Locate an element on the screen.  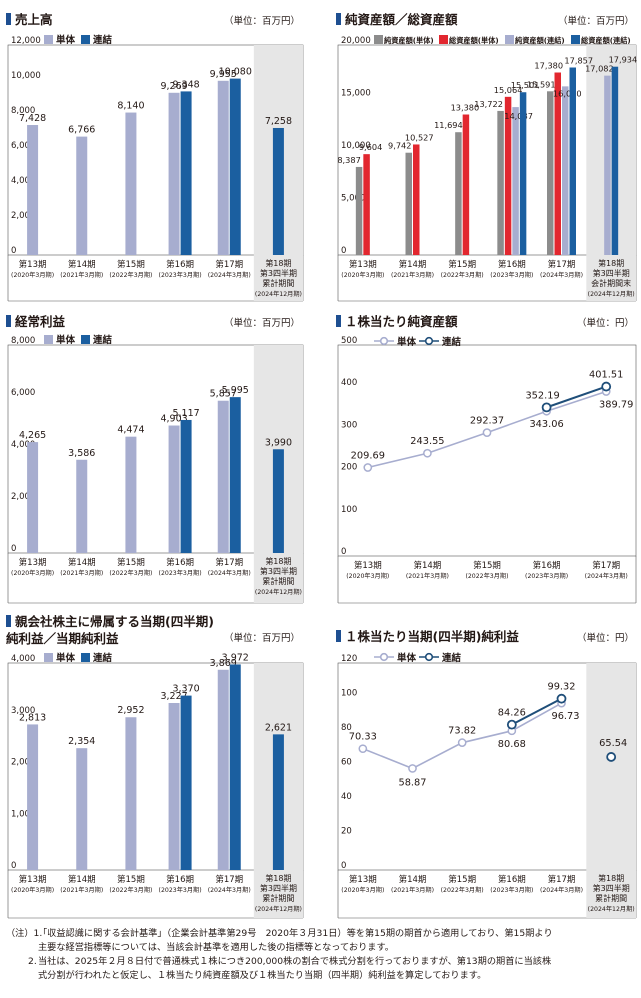
eps-data-label: 73.82 is located at coordinates (462, 731).